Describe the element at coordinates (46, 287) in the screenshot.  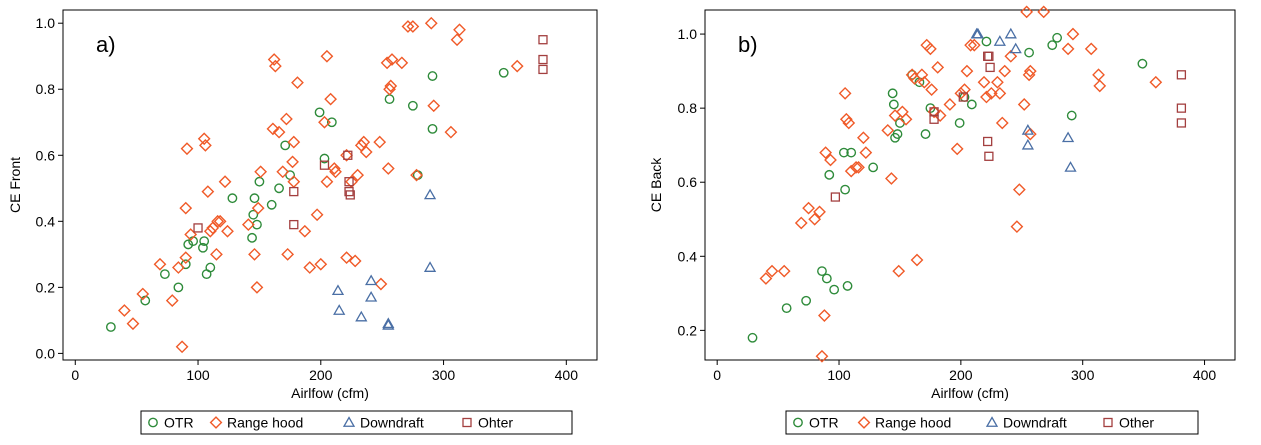
I see `y-tick-label: 0.2` at that location.